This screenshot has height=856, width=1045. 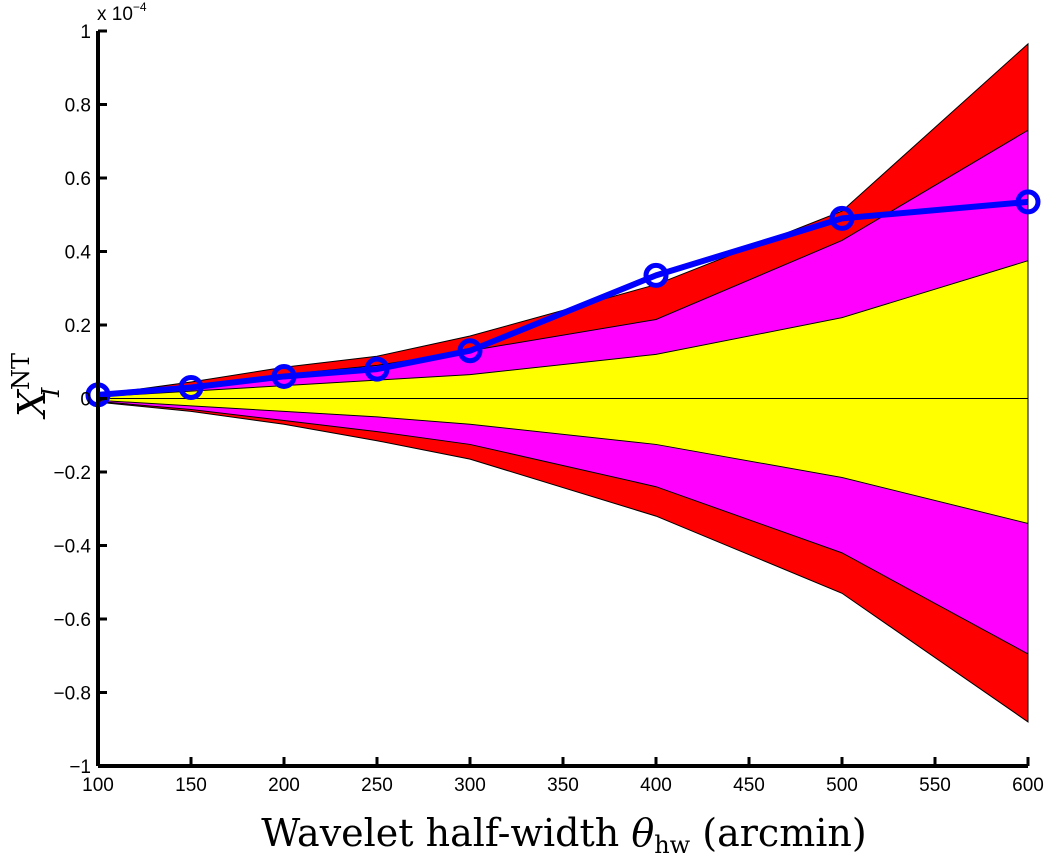 What do you see at coordinates (72, 620) in the screenshot?
I see `y-tick-label: −0.6` at bounding box center [72, 620].